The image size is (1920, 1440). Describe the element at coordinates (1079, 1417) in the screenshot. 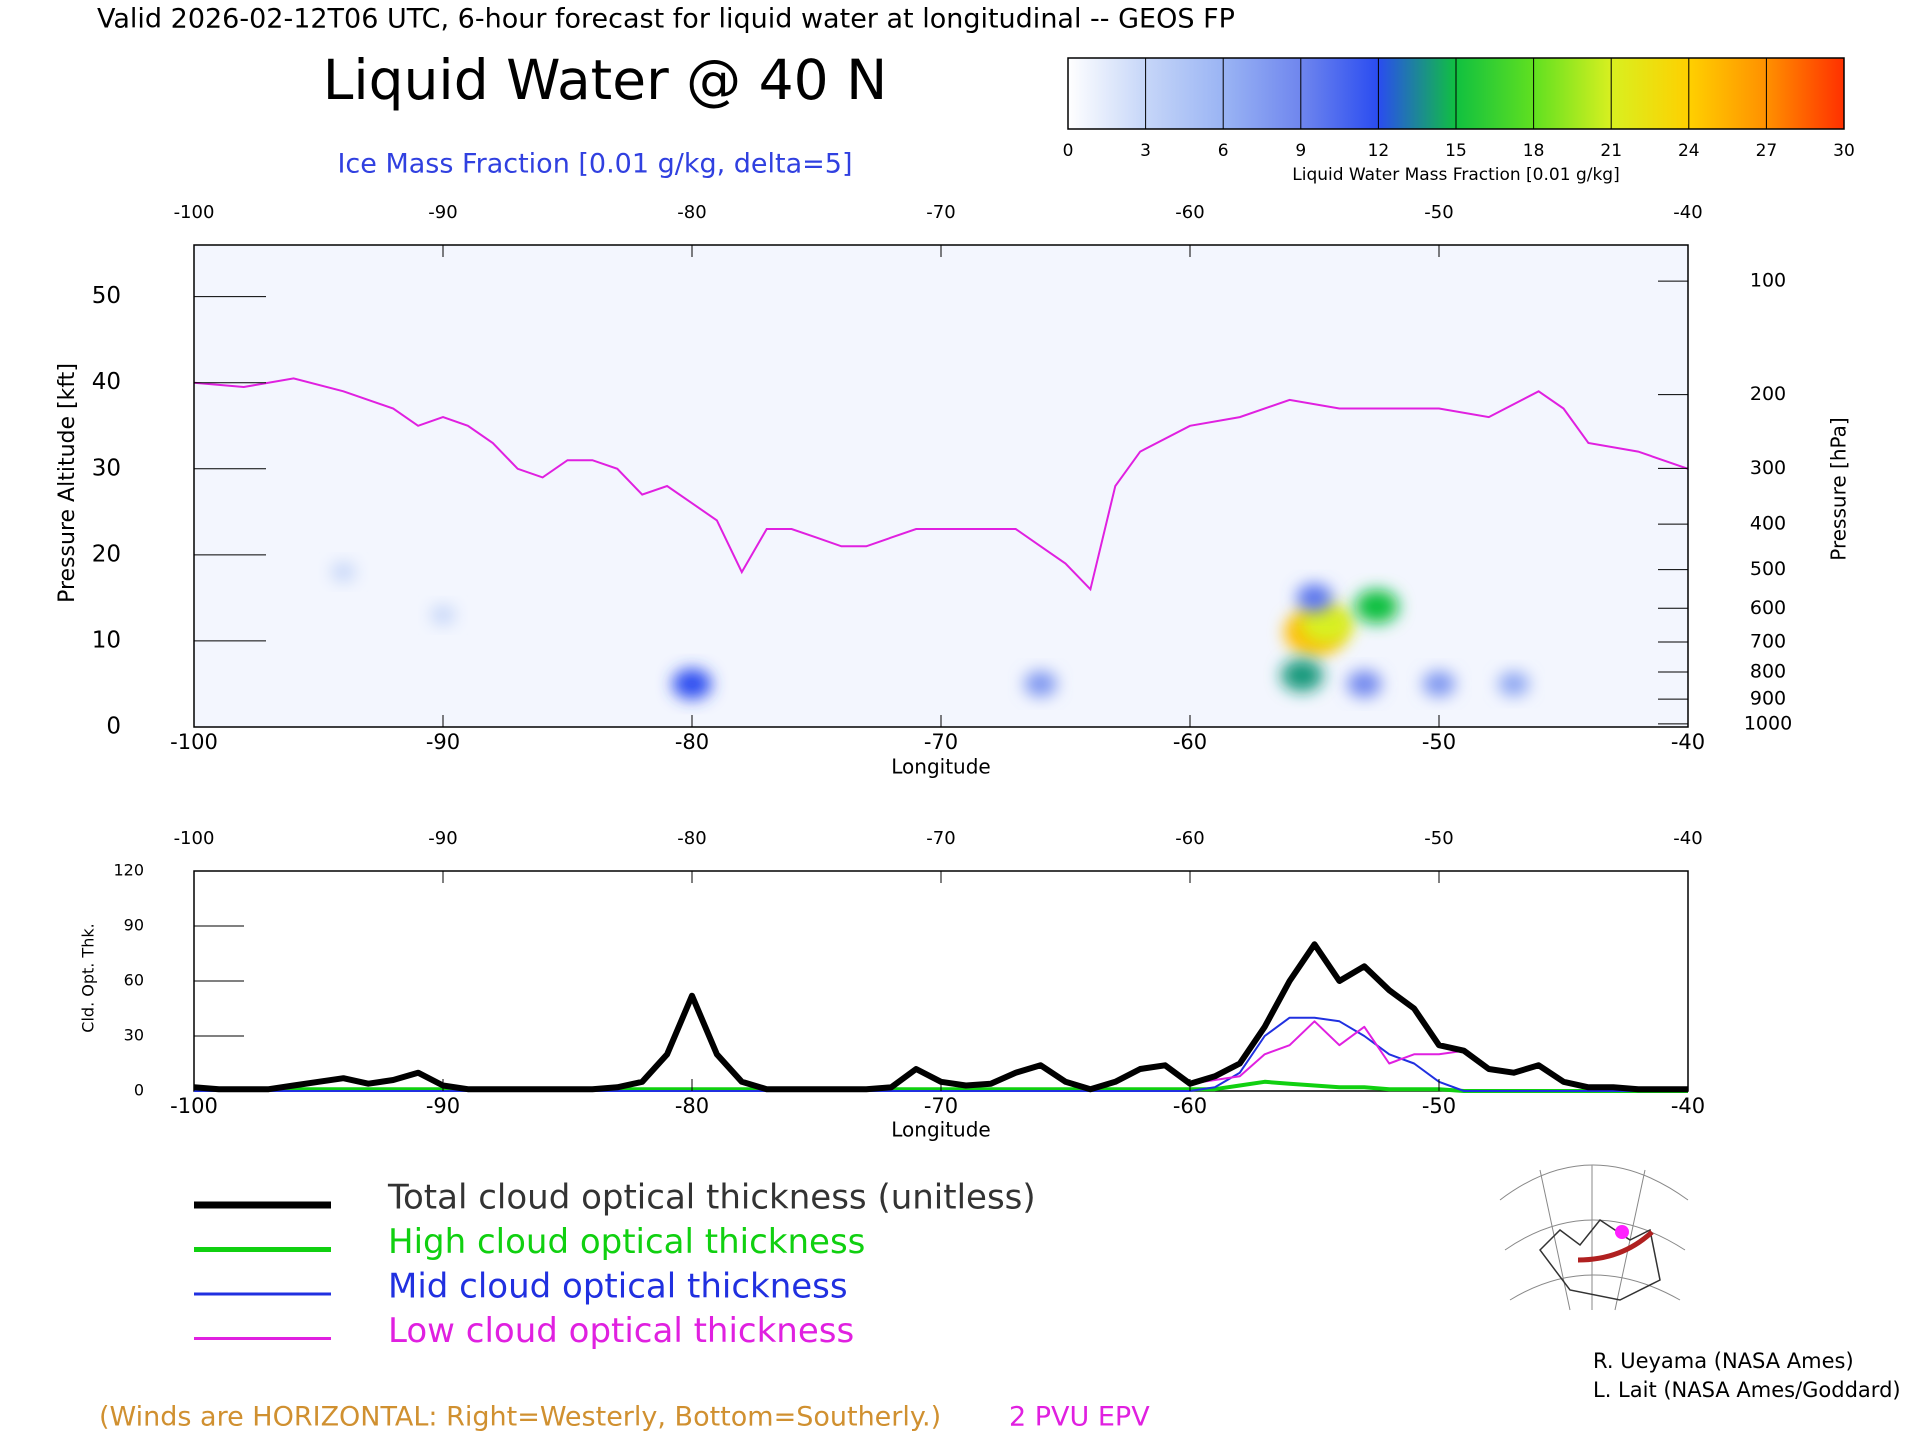

I see `epv-label: 2 PVU EPV` at that location.